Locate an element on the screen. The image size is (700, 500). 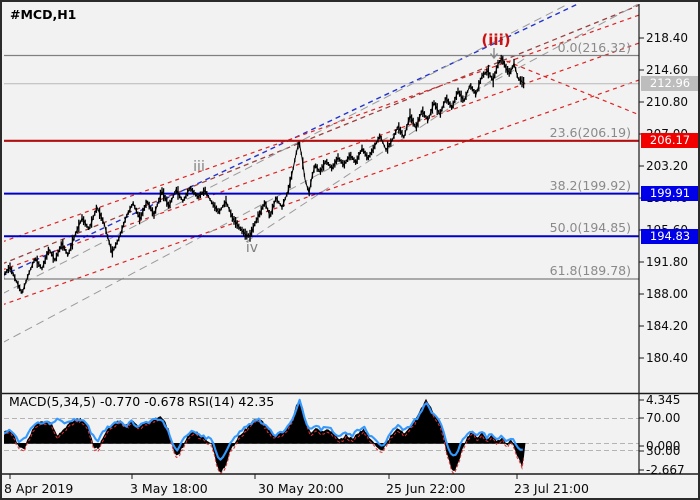
price-axis-label: 188.00 is located at coordinates (667, 293).